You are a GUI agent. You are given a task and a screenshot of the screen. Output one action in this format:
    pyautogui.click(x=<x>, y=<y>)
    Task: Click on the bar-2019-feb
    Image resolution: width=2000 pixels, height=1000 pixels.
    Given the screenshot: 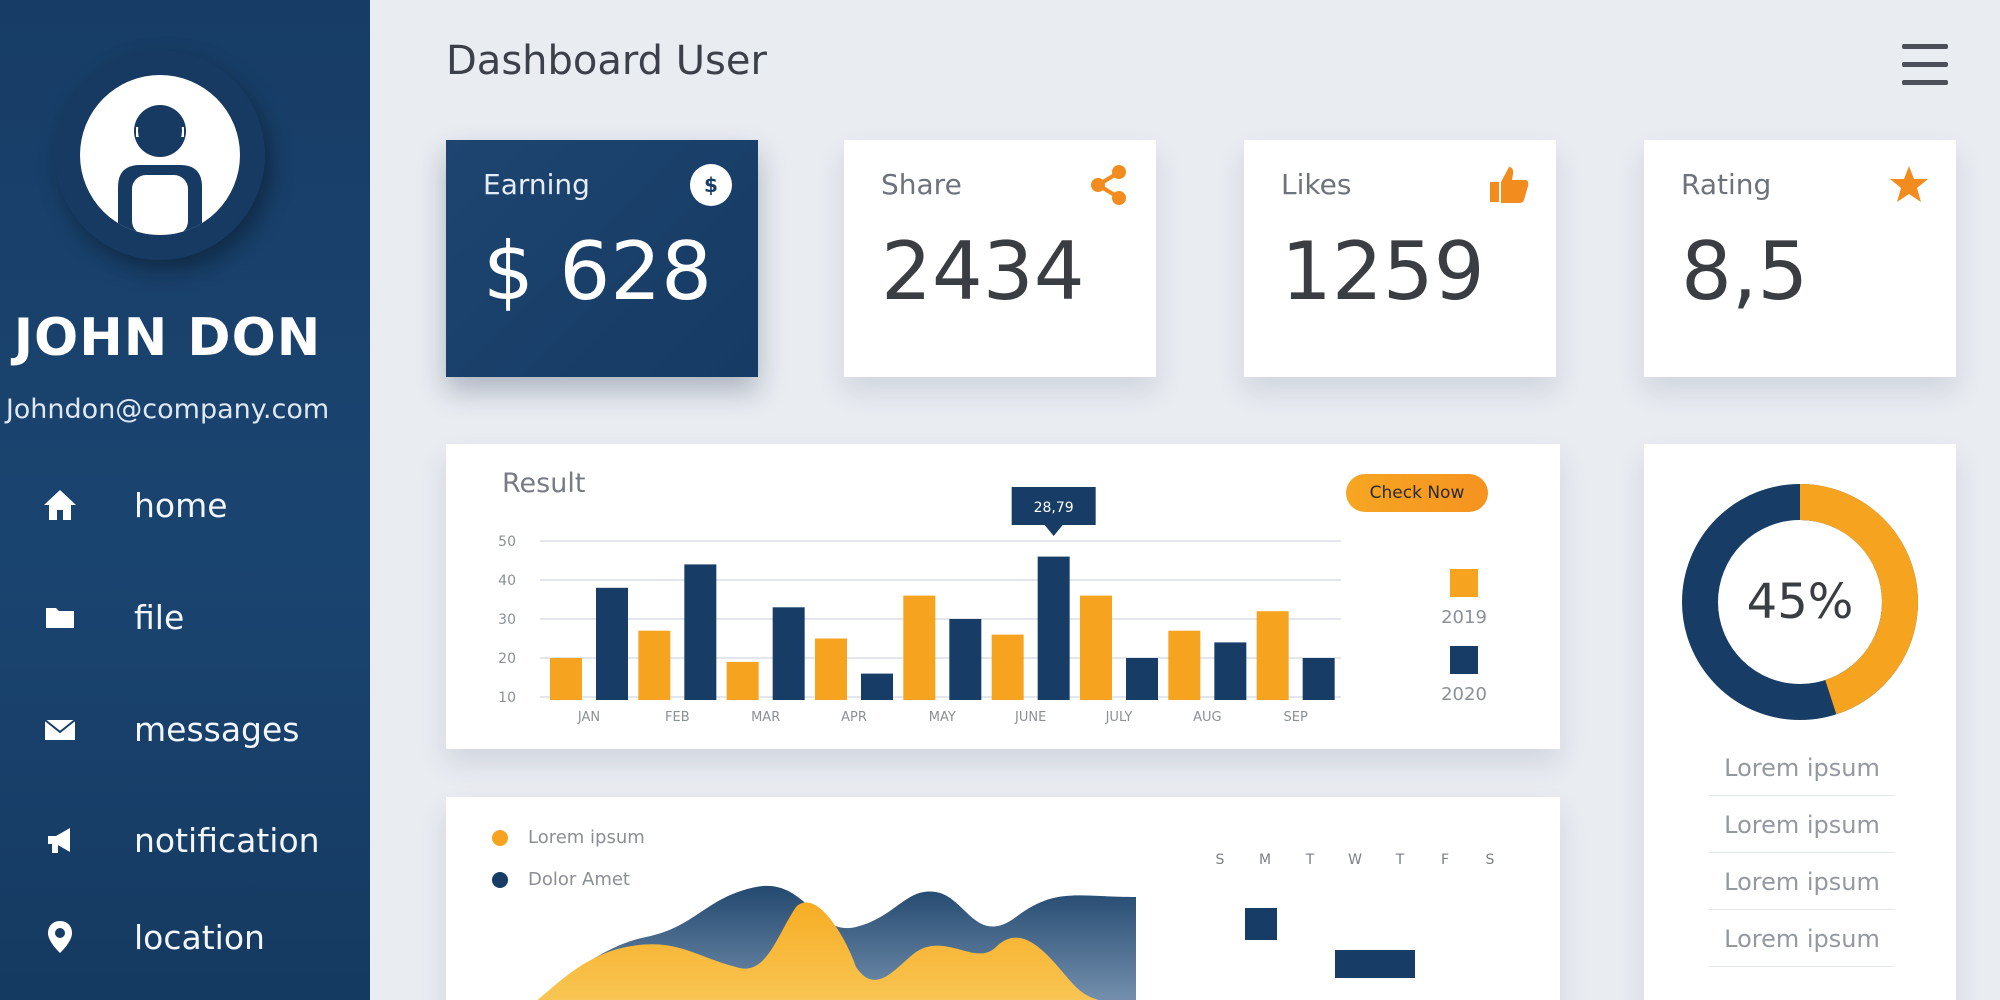 What is the action you would take?
    pyautogui.click(x=654, y=665)
    